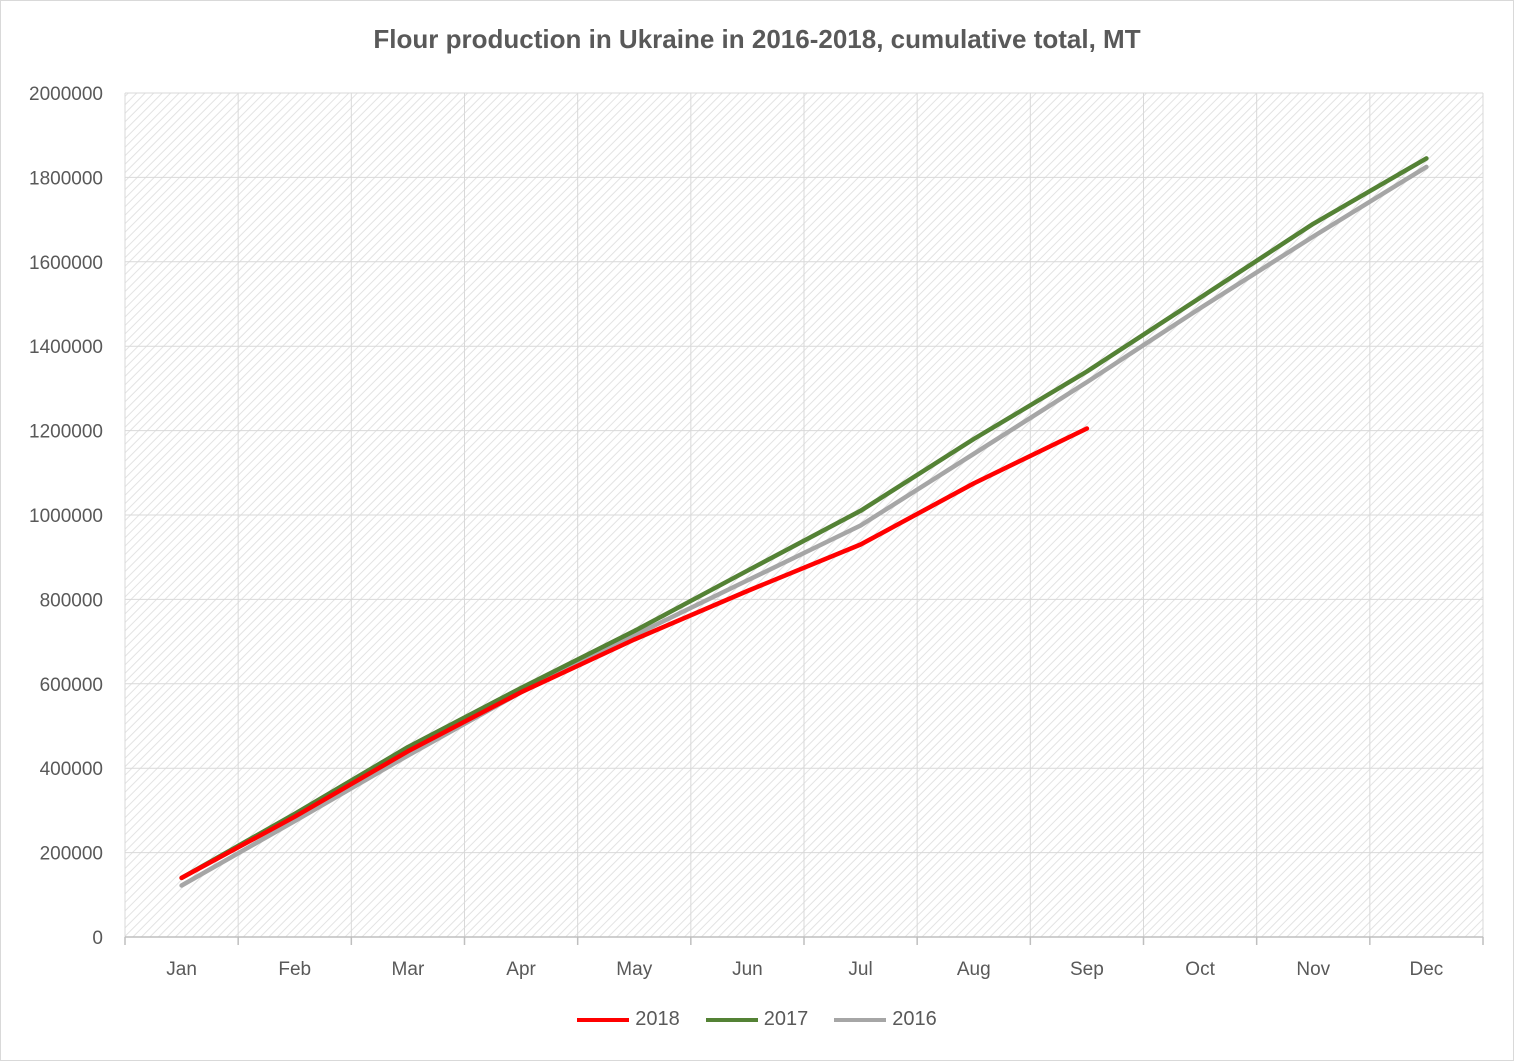 This screenshot has width=1514, height=1061. What do you see at coordinates (786, 1019) in the screenshot?
I see `legend-label: 2017` at bounding box center [786, 1019].